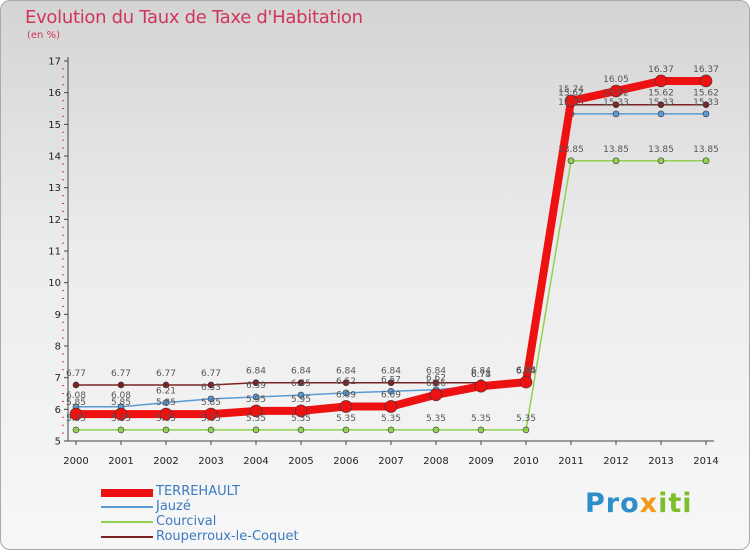 This screenshot has width=750, height=550. I want to click on data-label: 15.74, so click(571, 90).